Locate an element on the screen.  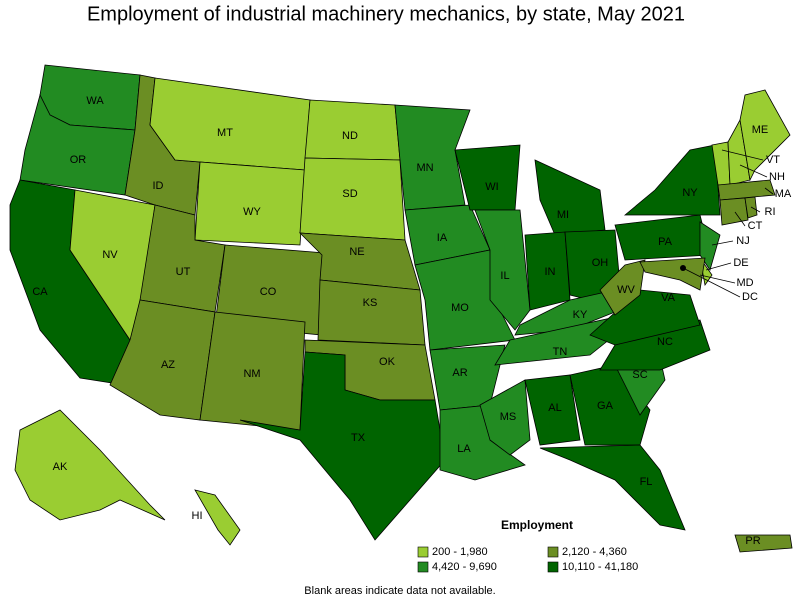
state-label: MA is located at coordinates (783, 194).